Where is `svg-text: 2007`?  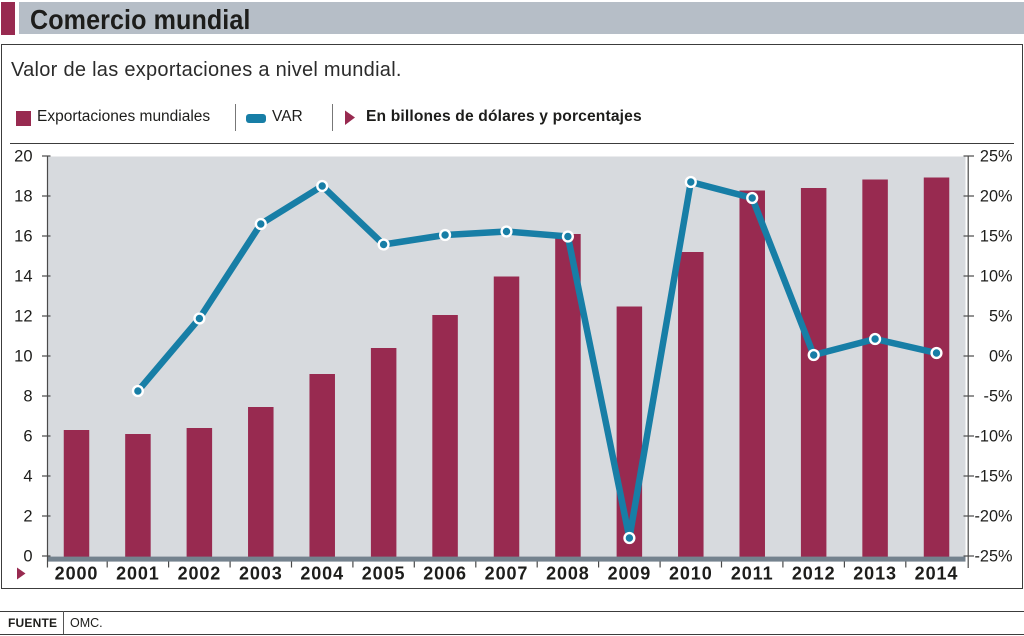 svg-text: 2007 is located at coordinates (507, 573).